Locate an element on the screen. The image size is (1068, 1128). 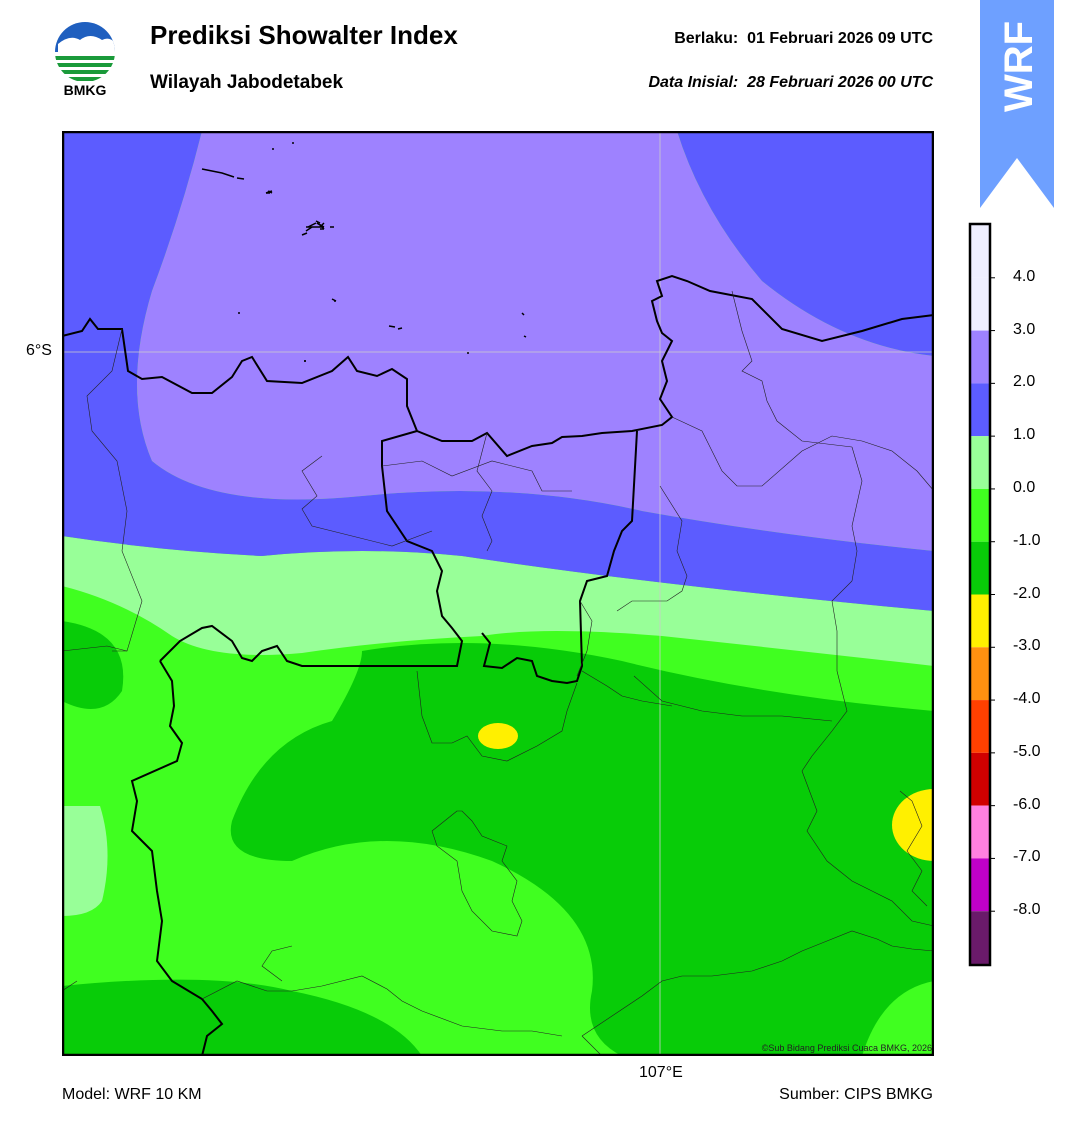
wrf-badge: WRF is located at coordinates (1017, 104).